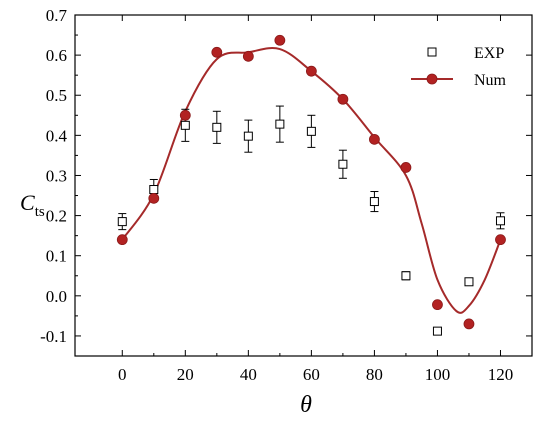 This screenshot has height=422, width=550. I want to click on legend-exp-label: EXP, so click(489, 53).